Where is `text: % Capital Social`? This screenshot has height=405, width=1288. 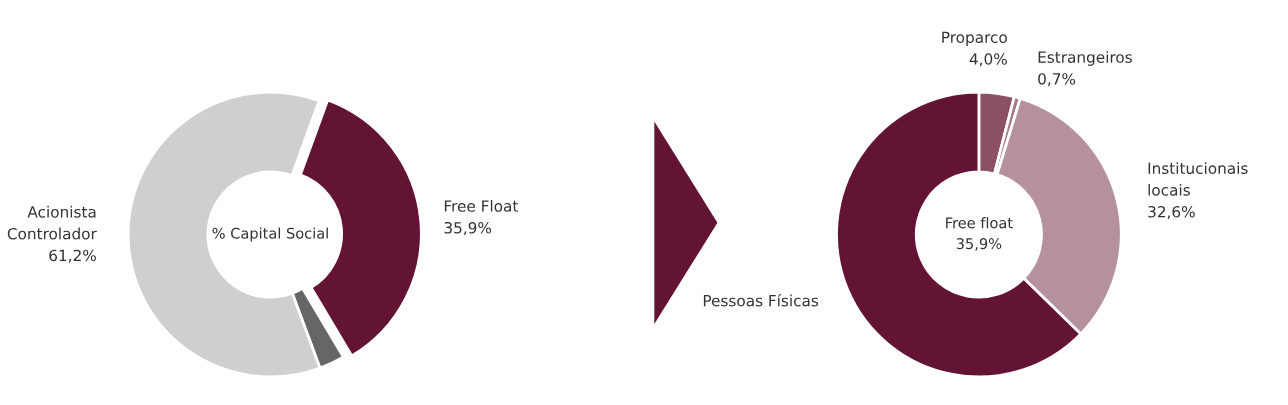 text: % Capital Social is located at coordinates (270, 234).